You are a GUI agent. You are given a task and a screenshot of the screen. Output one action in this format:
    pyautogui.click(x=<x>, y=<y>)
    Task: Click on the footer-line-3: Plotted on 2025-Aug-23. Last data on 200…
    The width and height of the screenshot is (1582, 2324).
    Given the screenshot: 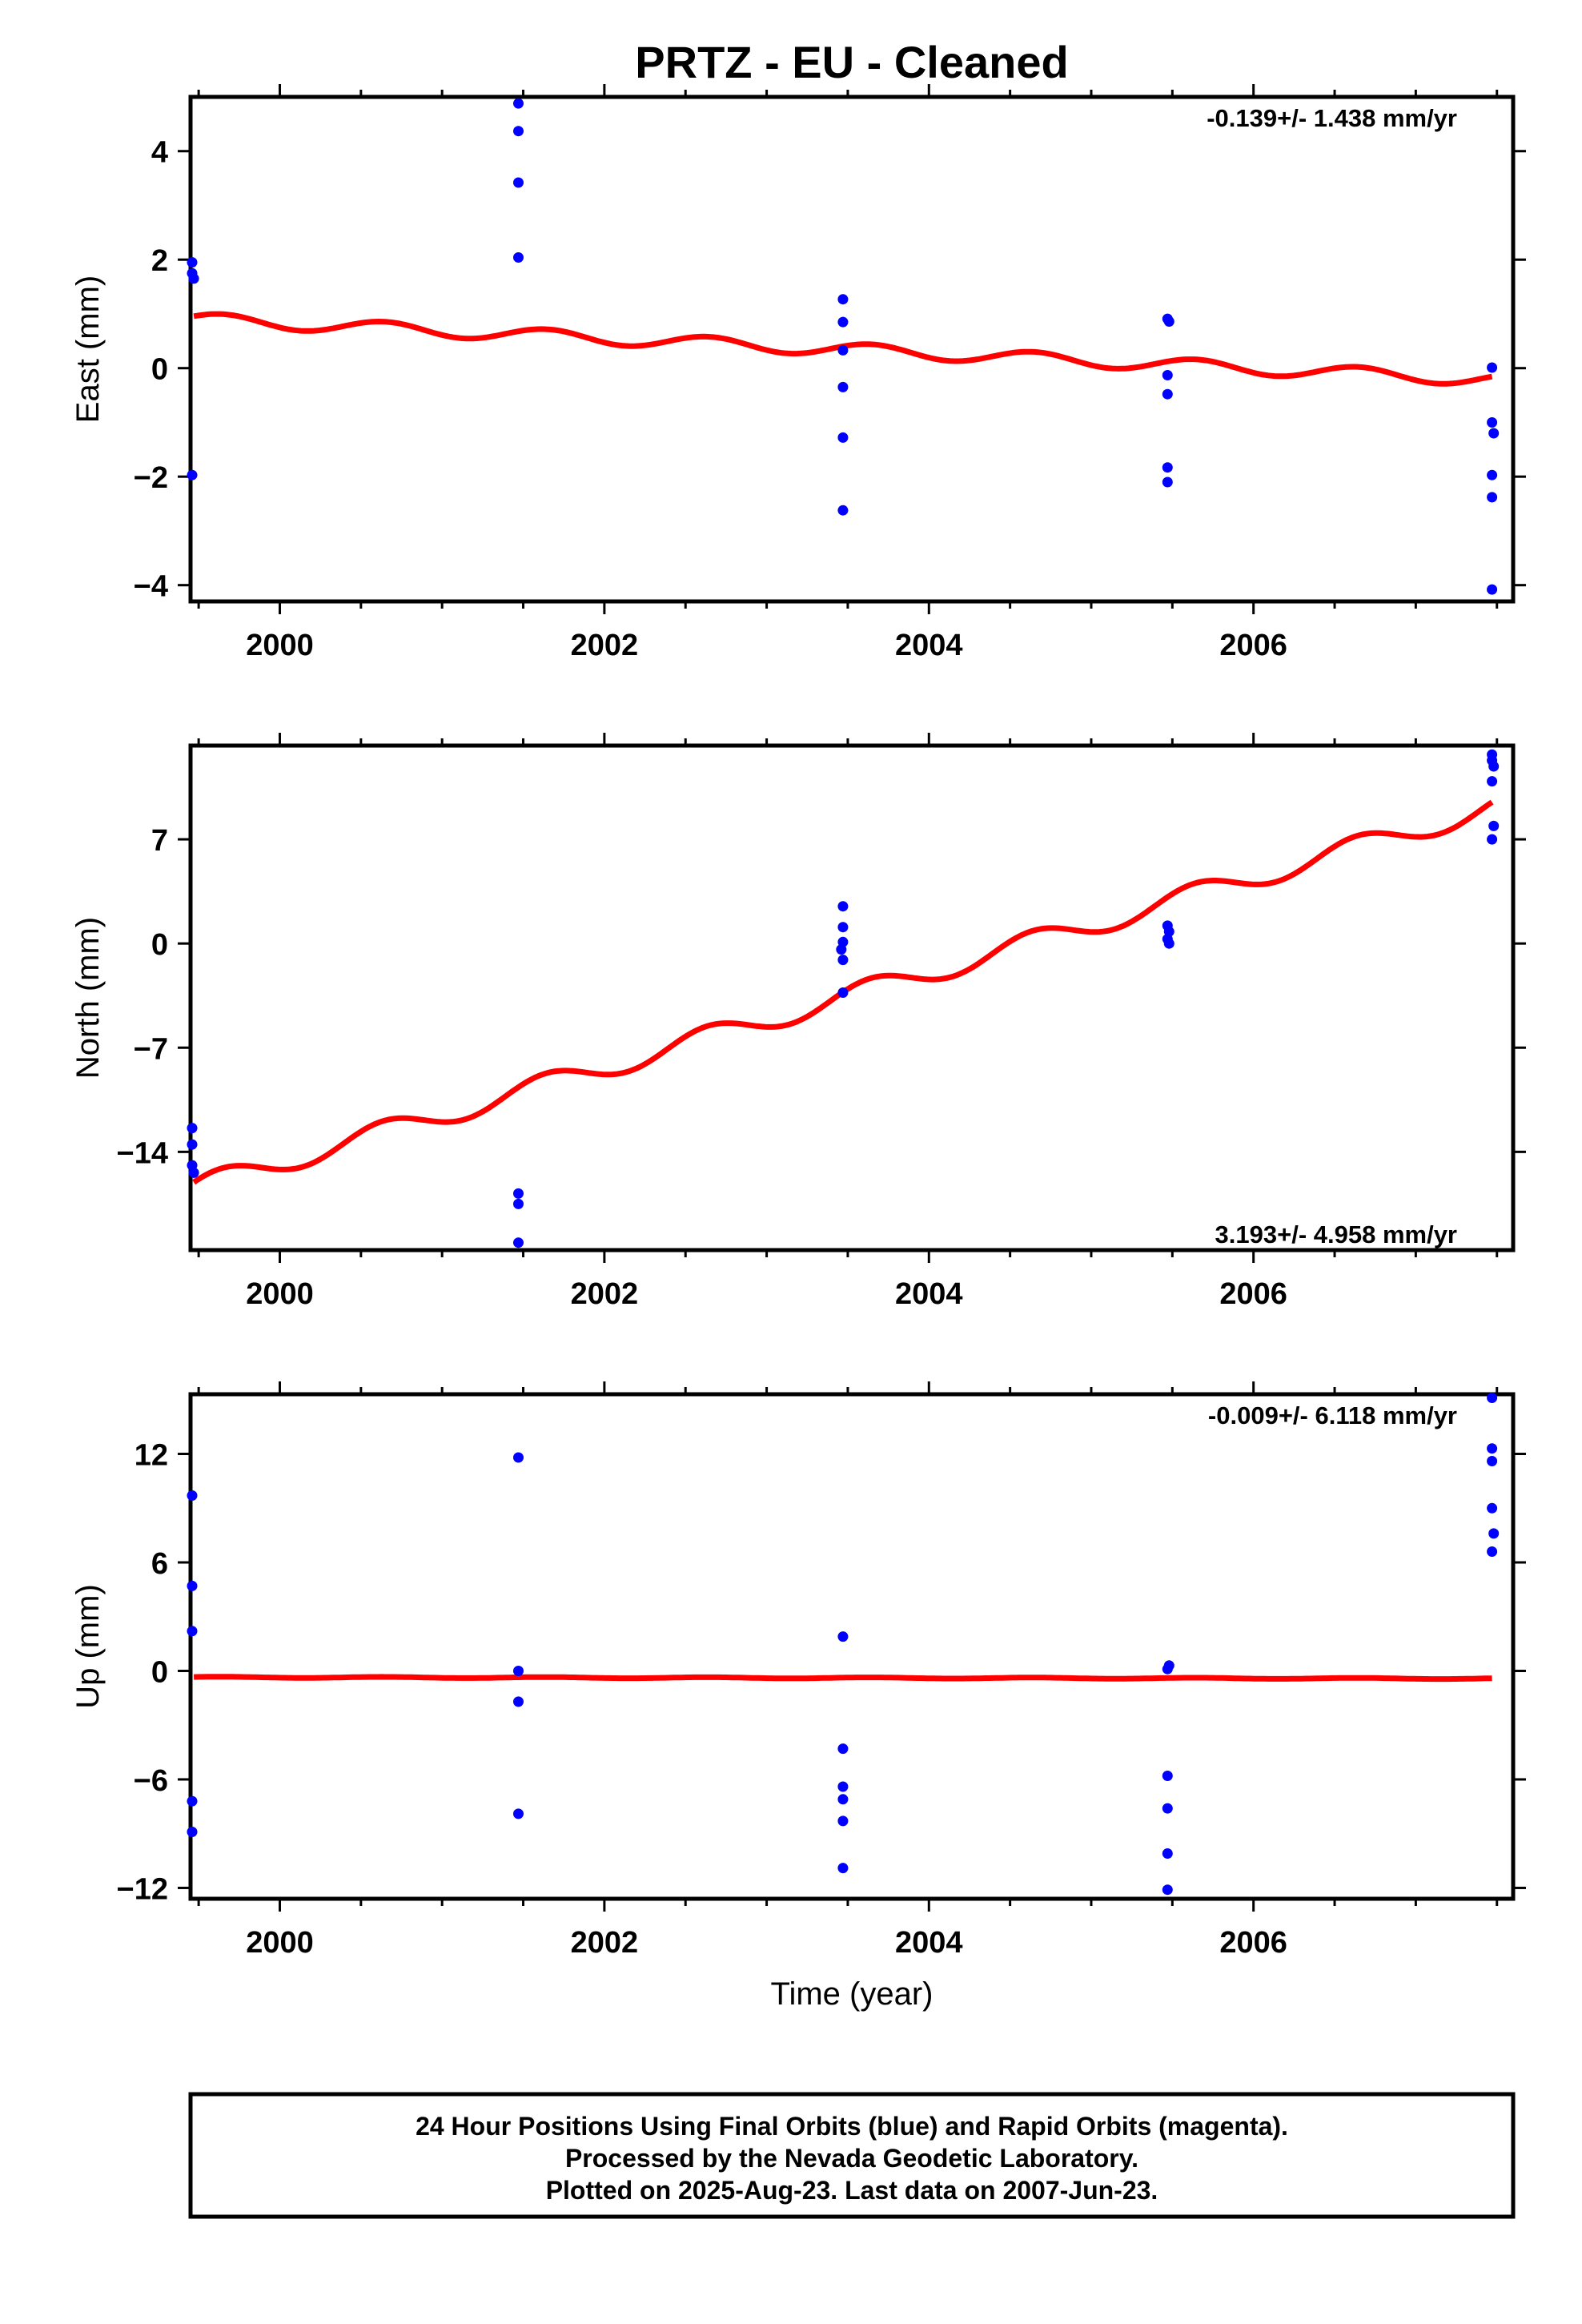 What is the action you would take?
    pyautogui.click(x=852, y=2190)
    